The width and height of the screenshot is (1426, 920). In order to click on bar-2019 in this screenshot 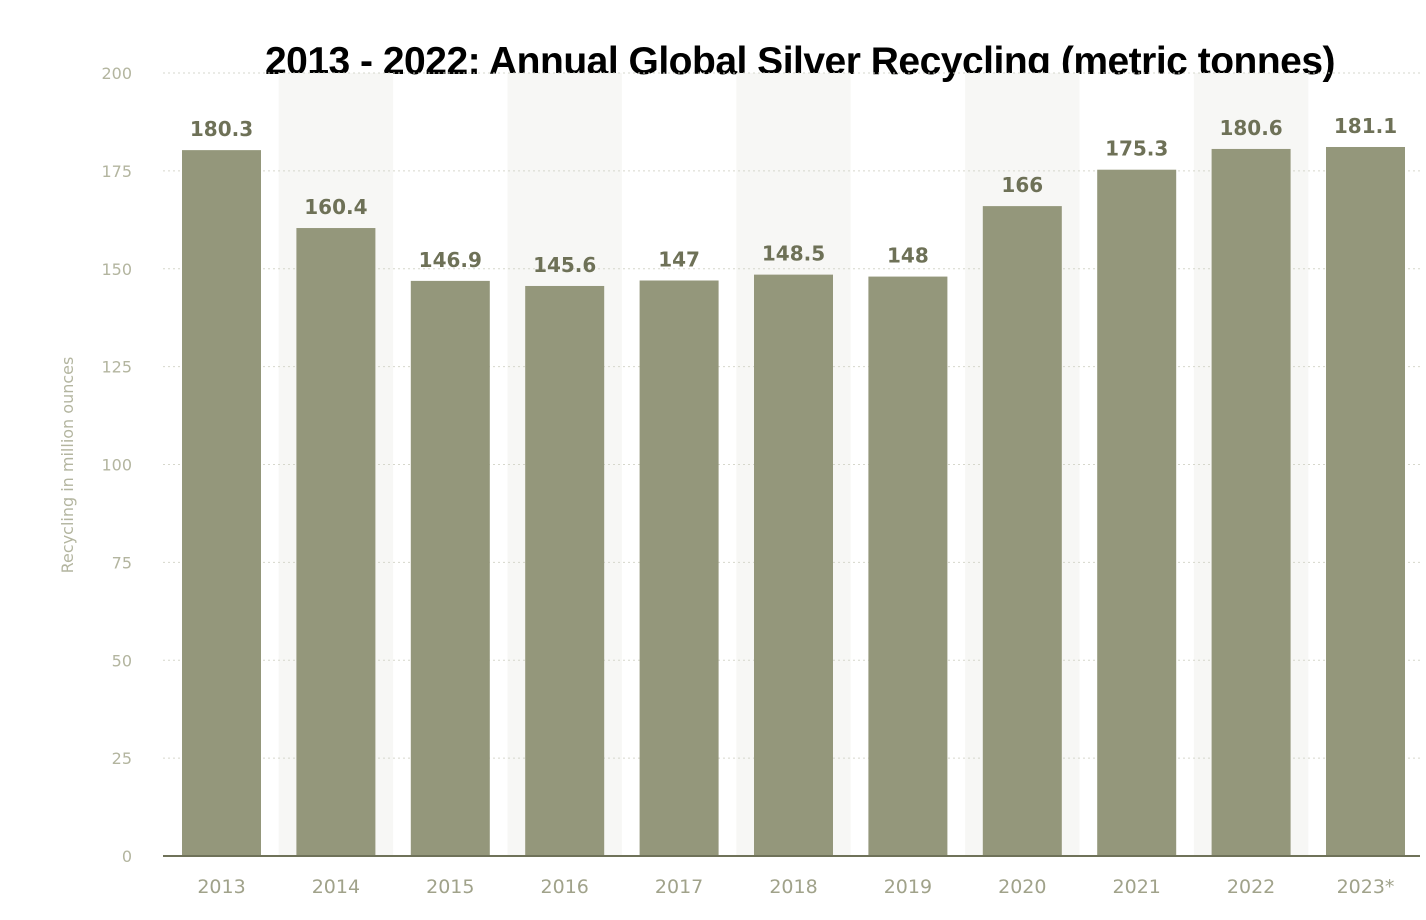, I will do `click(908, 566)`.